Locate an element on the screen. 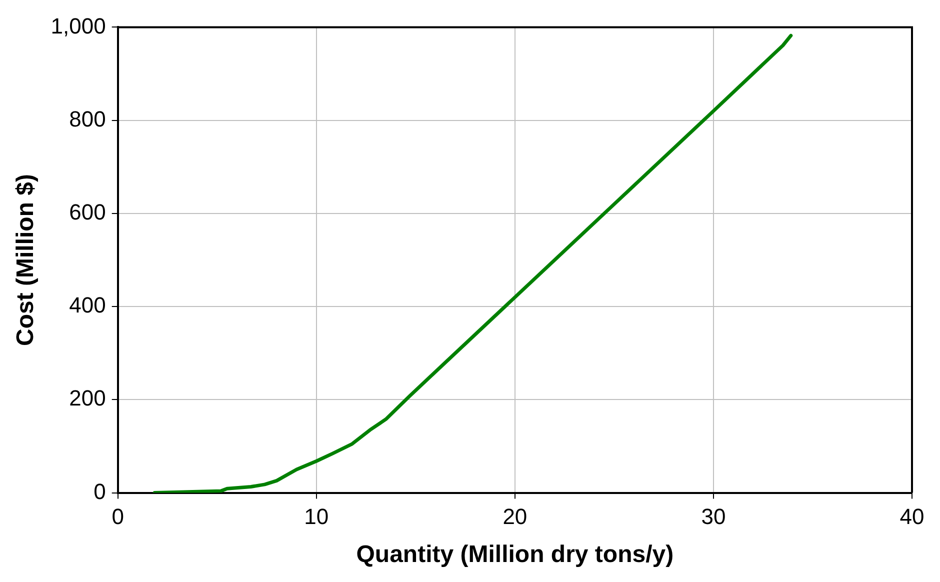 The image size is (940, 582). x-tick-label: 0 is located at coordinates (118, 517).